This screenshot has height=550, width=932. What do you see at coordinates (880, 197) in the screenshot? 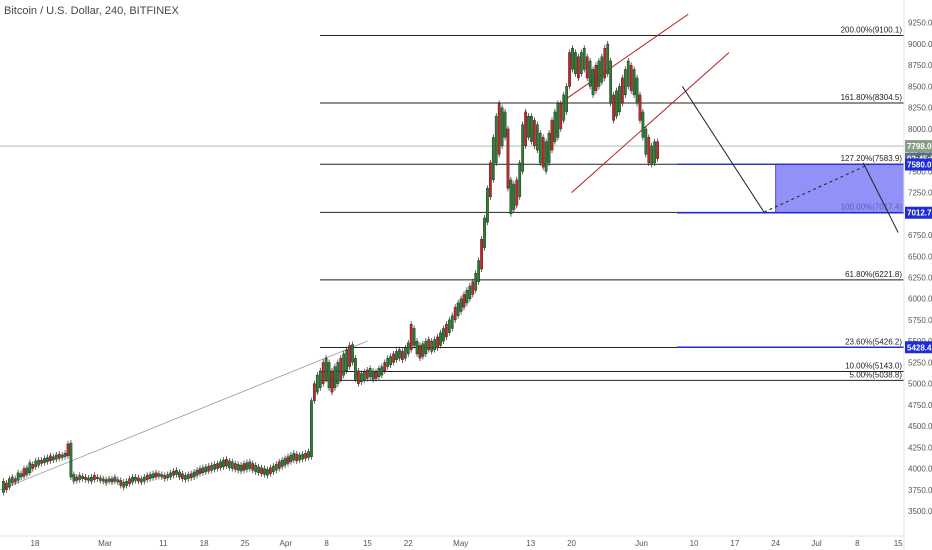
I see `projection-drop-line` at bounding box center [880, 197].